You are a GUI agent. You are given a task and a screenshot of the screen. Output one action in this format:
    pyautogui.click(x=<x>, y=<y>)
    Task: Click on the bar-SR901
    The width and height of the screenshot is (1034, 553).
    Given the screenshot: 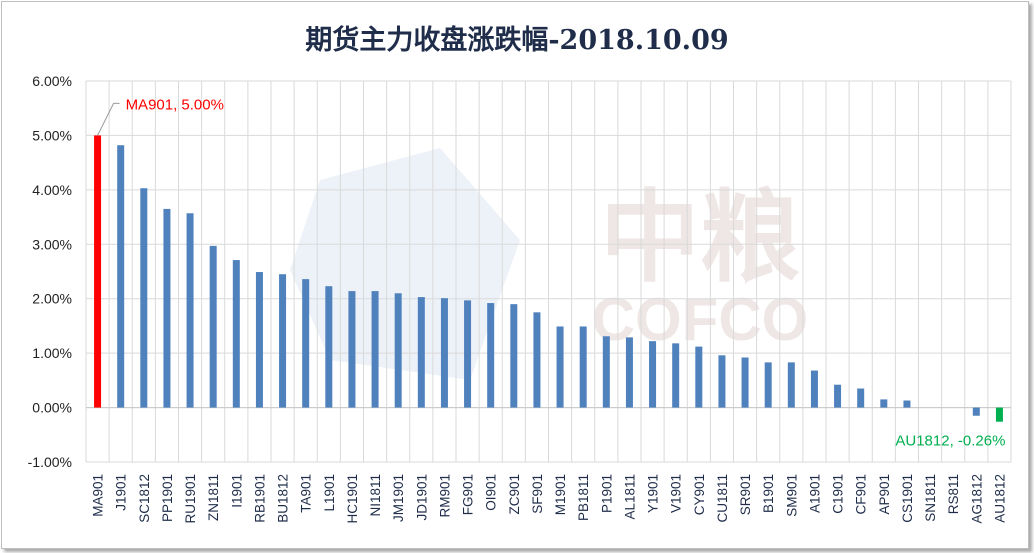 What is the action you would take?
    pyautogui.click(x=745, y=382)
    